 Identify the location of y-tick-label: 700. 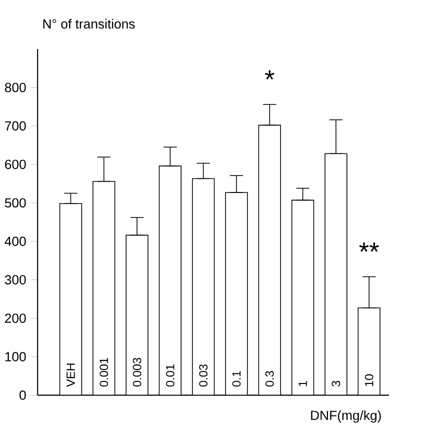
(15, 126).